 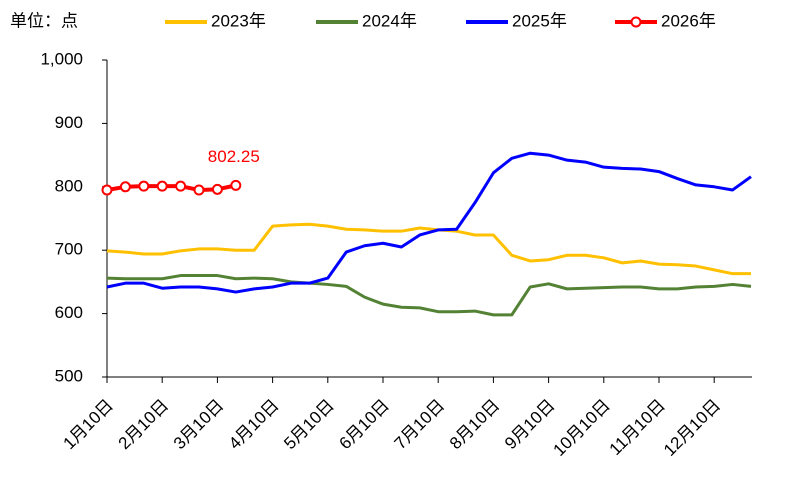 I want to click on y-tick-label: 1,000, so click(x=61, y=58).